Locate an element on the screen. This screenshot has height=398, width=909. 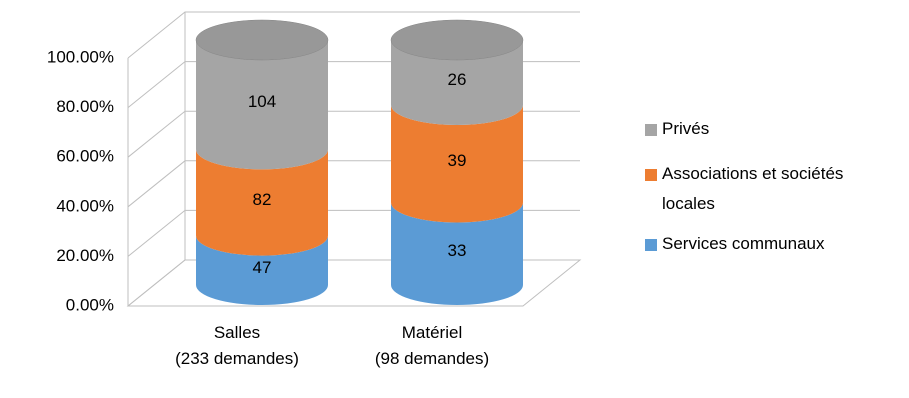
data-label: 104 is located at coordinates (262, 101).